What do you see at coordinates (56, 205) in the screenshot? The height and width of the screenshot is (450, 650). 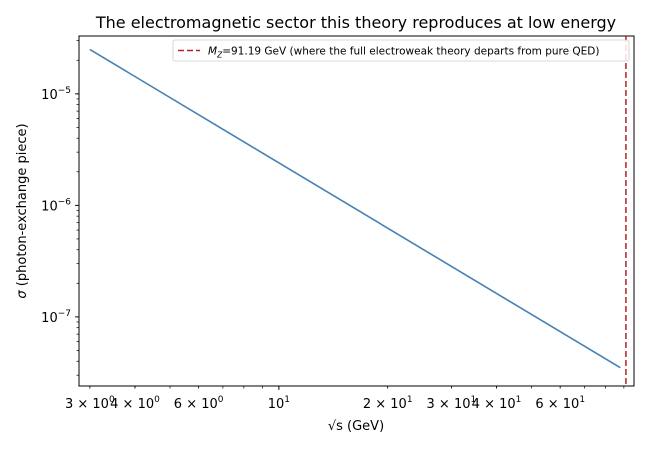 I see `y-tick-label: 10⁻⁶` at bounding box center [56, 205].